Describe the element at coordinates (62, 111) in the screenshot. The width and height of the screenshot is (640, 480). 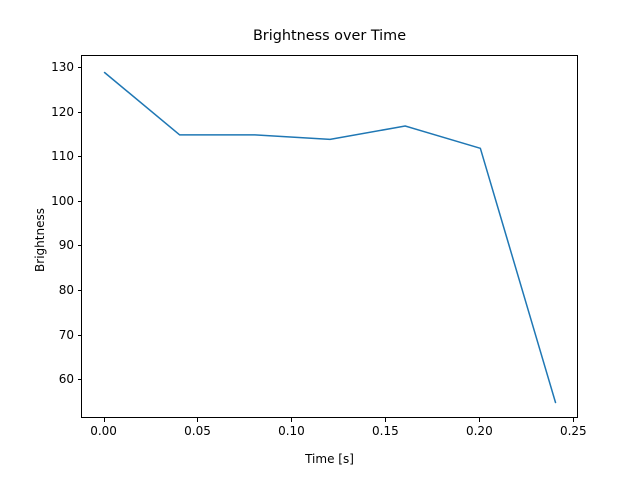
I see `y-tick-label: 120` at that location.